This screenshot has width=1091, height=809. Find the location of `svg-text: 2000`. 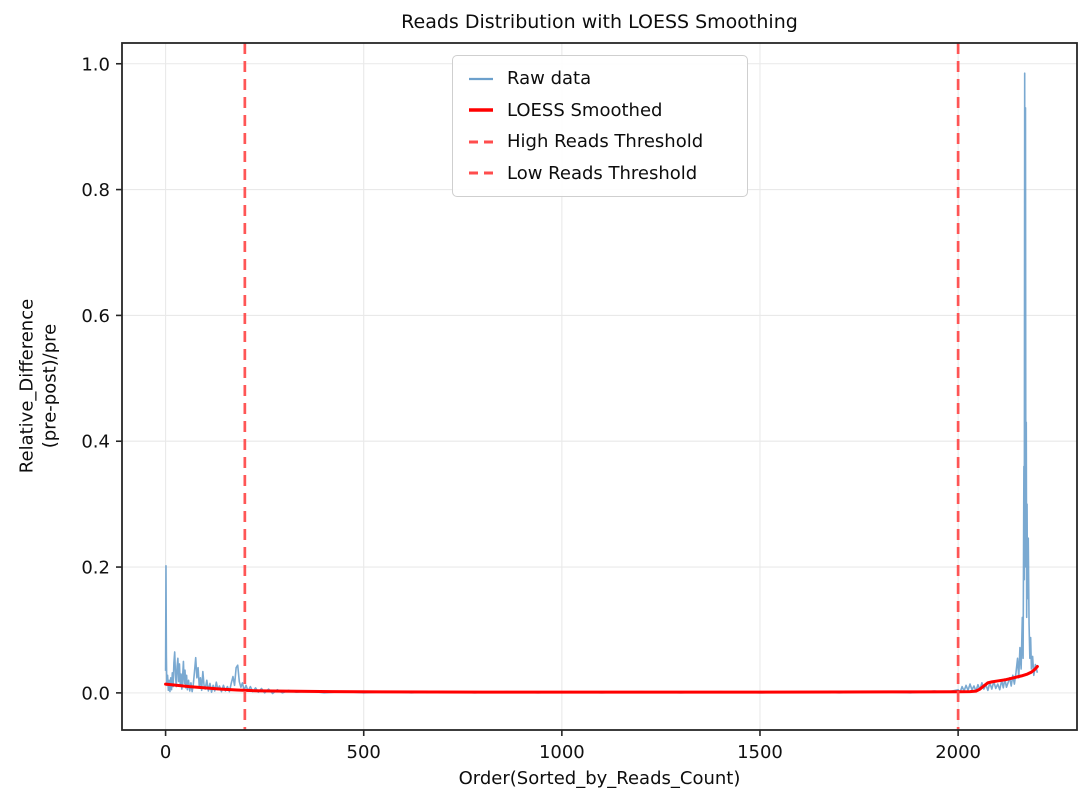

svg-text: 2000 is located at coordinates (958, 752).